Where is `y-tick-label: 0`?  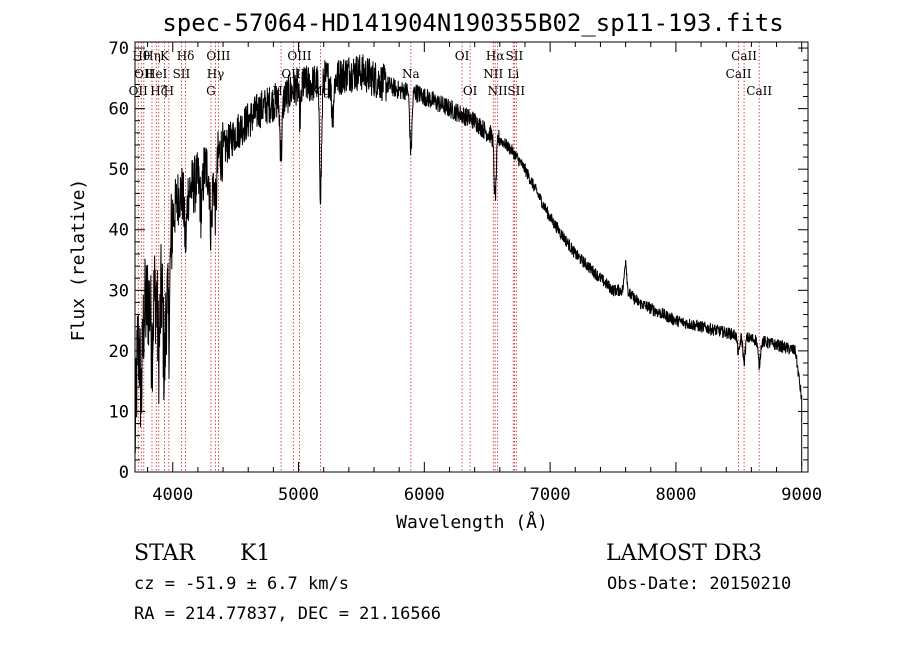 y-tick-label: 0 is located at coordinates (124, 473).